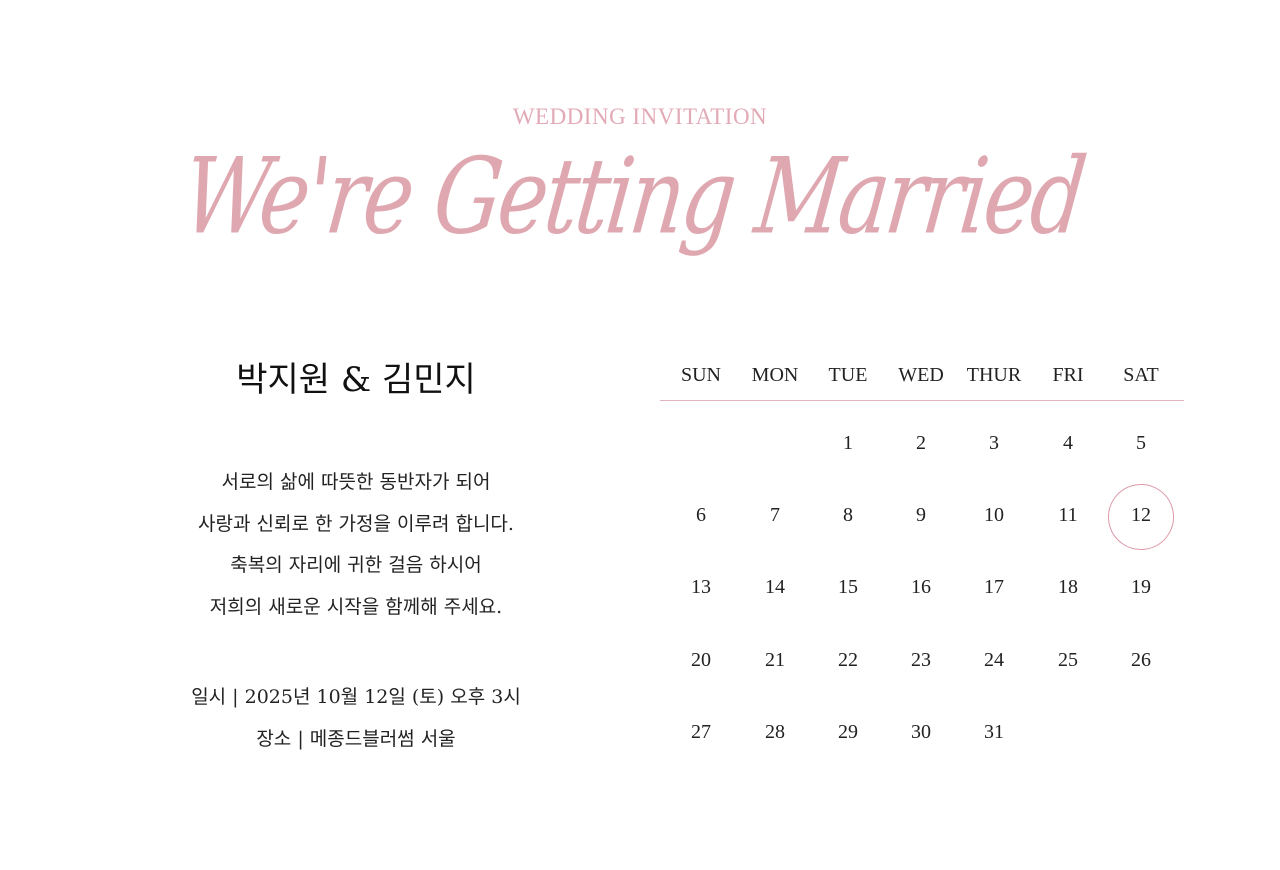 This screenshot has height=870, width=1280. What do you see at coordinates (921, 587) in the screenshot?
I see `calendar-day: 16` at bounding box center [921, 587].